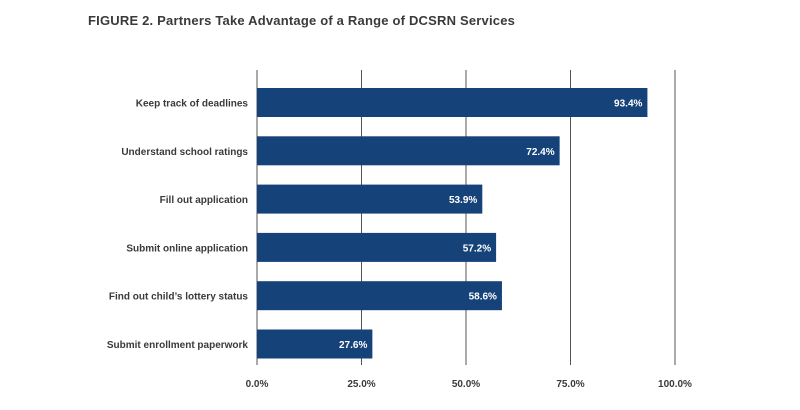  Describe the element at coordinates (204, 200) in the screenshot. I see `category-label-2: Fill out application` at that location.